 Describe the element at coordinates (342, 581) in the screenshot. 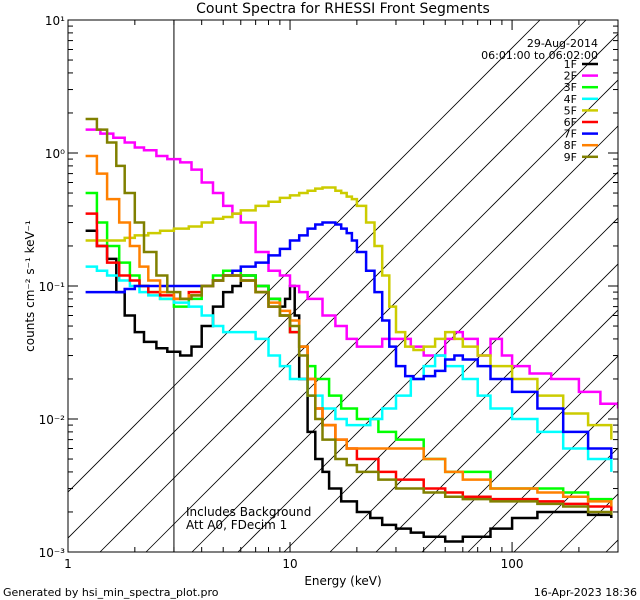

I see `x-axis-label: Energy (keV)` at that location.